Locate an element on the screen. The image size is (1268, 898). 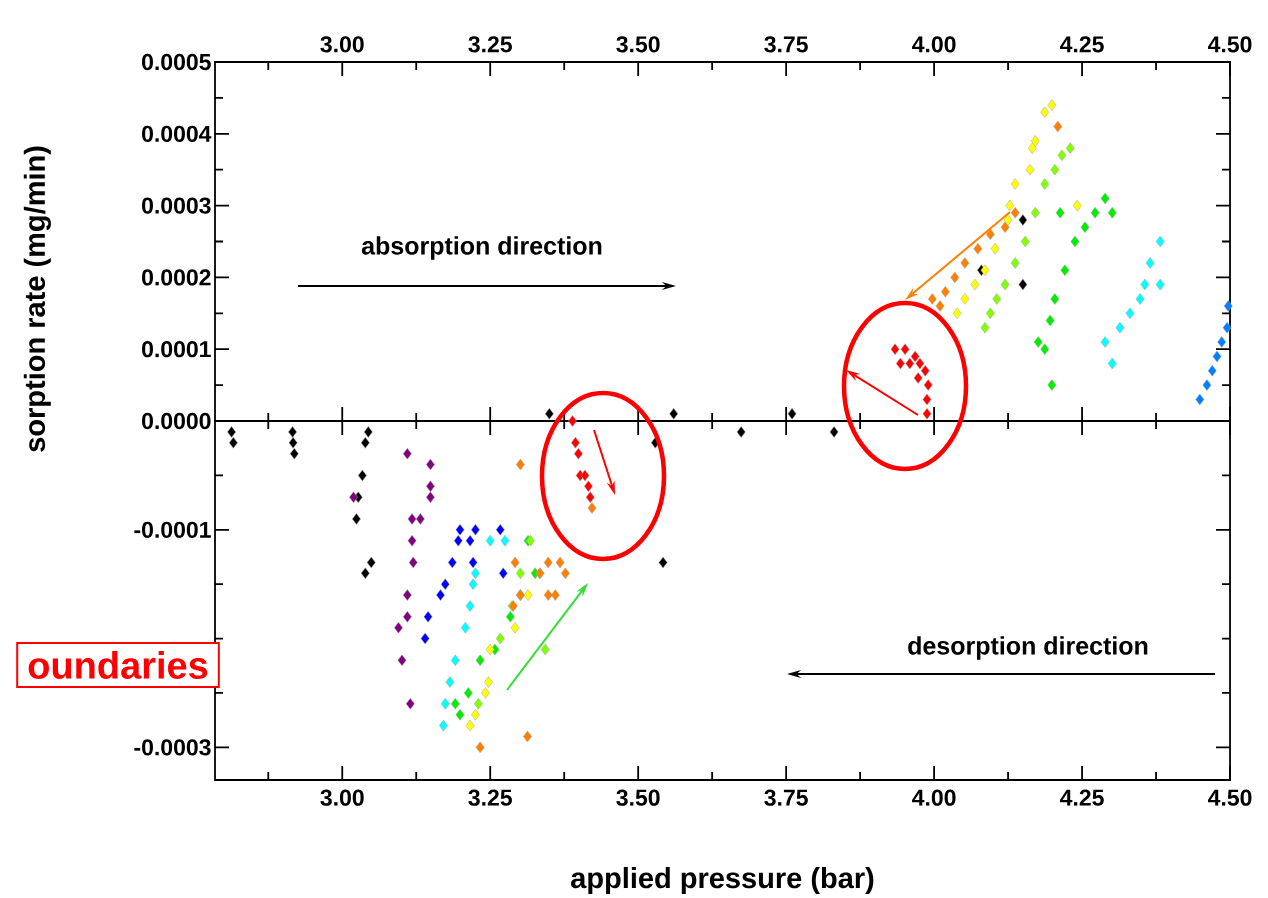
y-tick-label: 0.0000 is located at coordinates (176, 421).